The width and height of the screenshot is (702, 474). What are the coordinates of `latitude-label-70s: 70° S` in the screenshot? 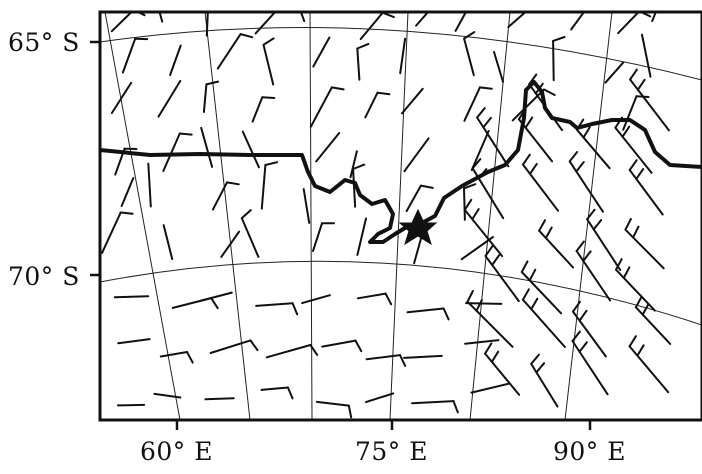 It's located at (44, 276).